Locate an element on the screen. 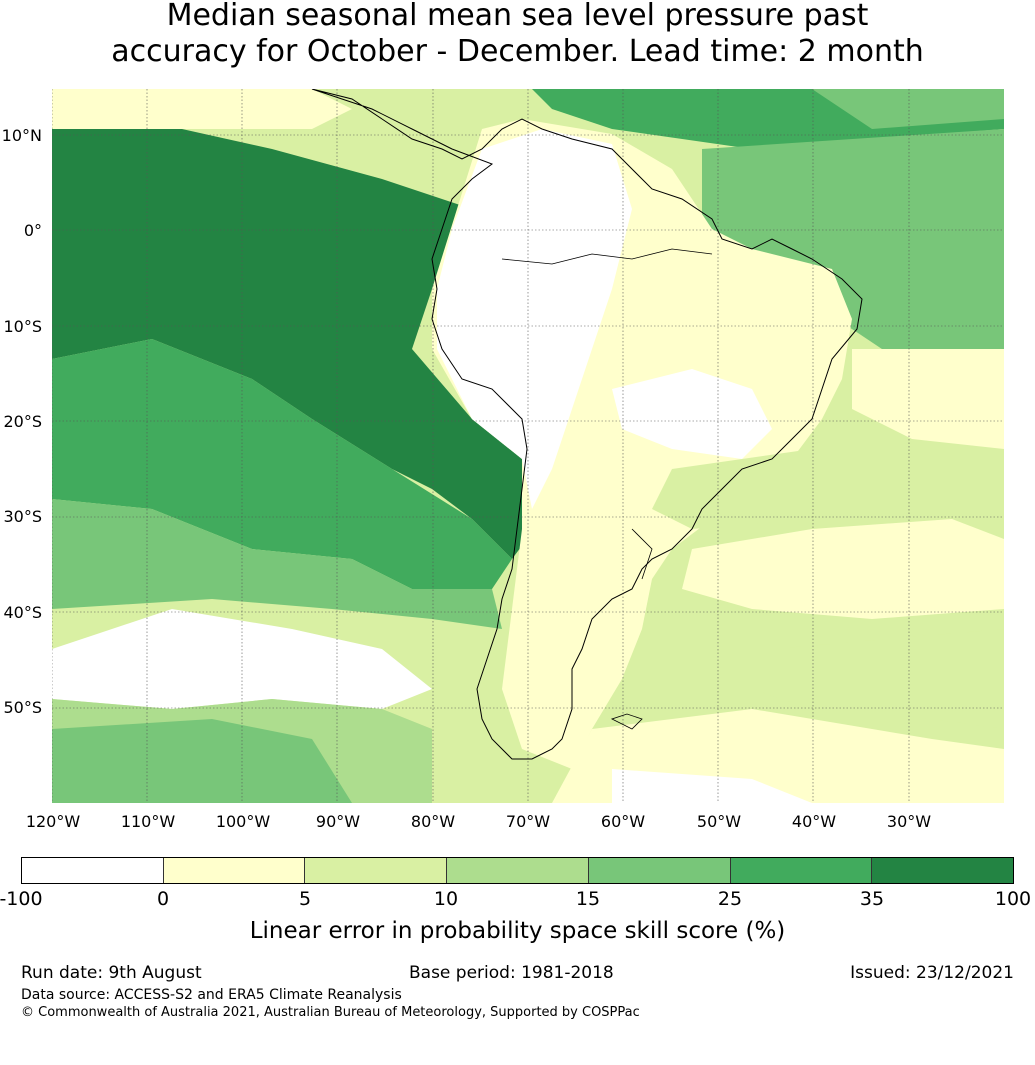 This screenshot has height=1065, width=1035. brazil-skill-zone is located at coordinates (762, 489).